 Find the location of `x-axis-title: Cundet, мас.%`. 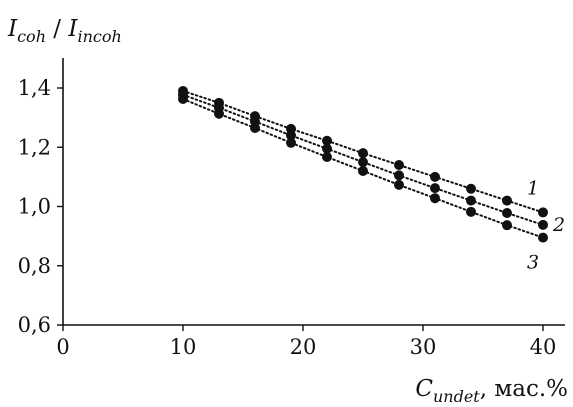

x-axis-title: Cundet, мас.% is located at coordinates (491, 391).